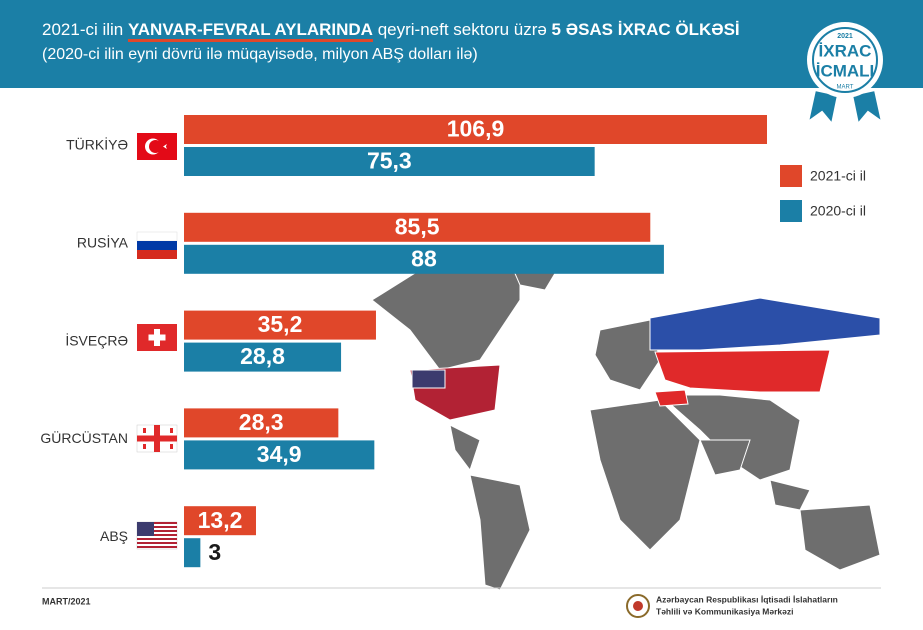 The height and width of the screenshot is (630, 923). Describe the element at coordinates (845, 70) in the screenshot. I see `badge-text: İCMALI` at that location.